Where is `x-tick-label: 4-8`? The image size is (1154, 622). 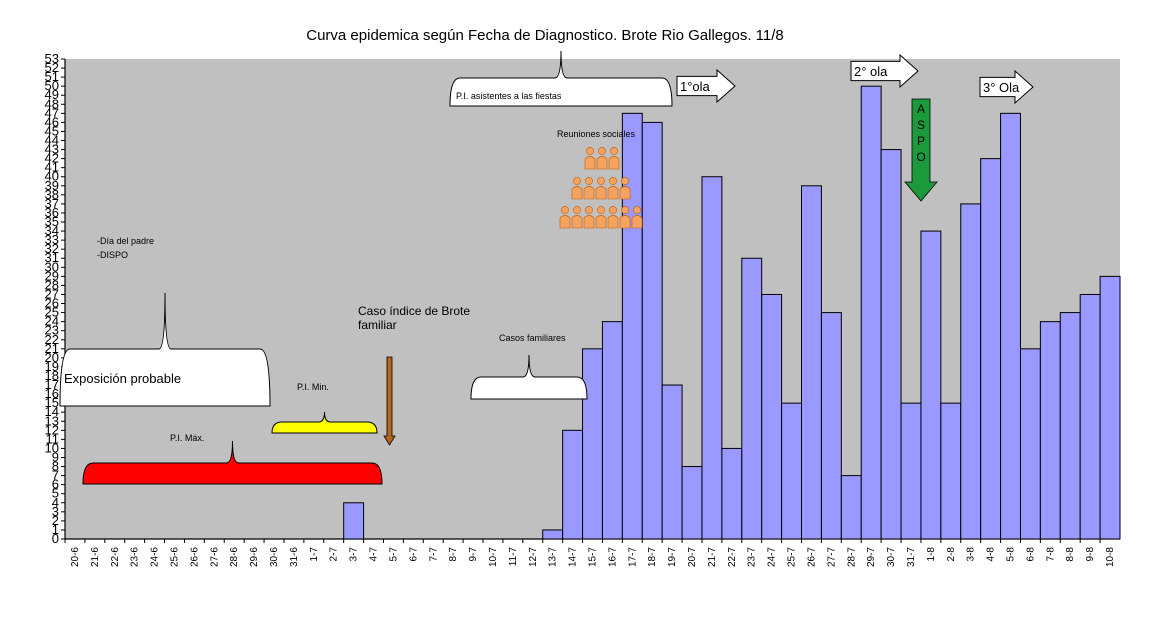
x-tick-label: 4-8 is located at coordinates (991, 554).